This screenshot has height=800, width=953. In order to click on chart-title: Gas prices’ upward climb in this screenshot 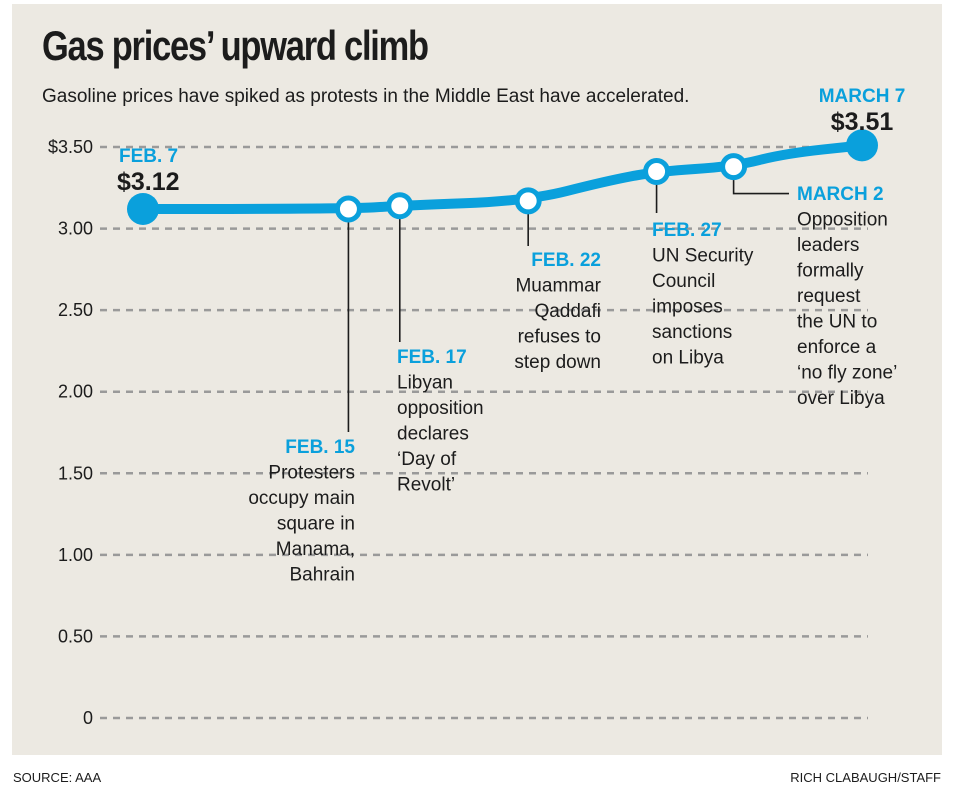, I will do `click(235, 45)`.